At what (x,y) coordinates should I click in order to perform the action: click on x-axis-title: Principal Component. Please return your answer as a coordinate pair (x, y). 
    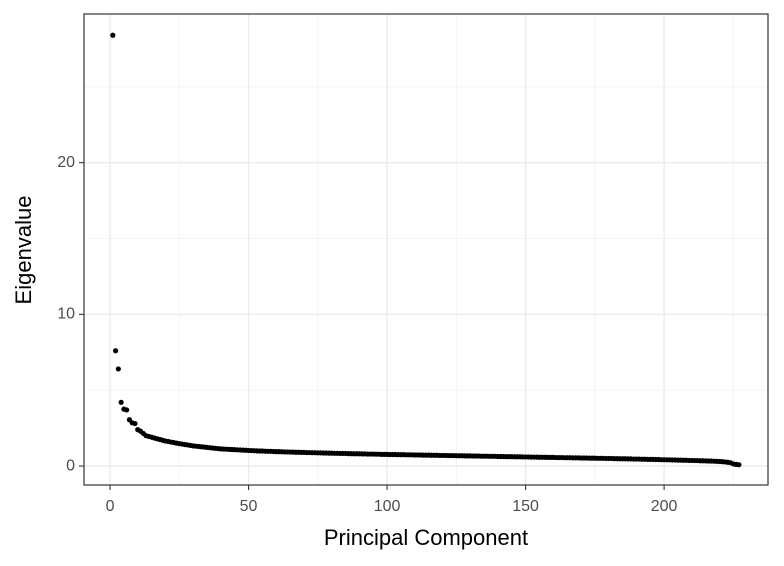
    Looking at the image, I should click on (426, 537).